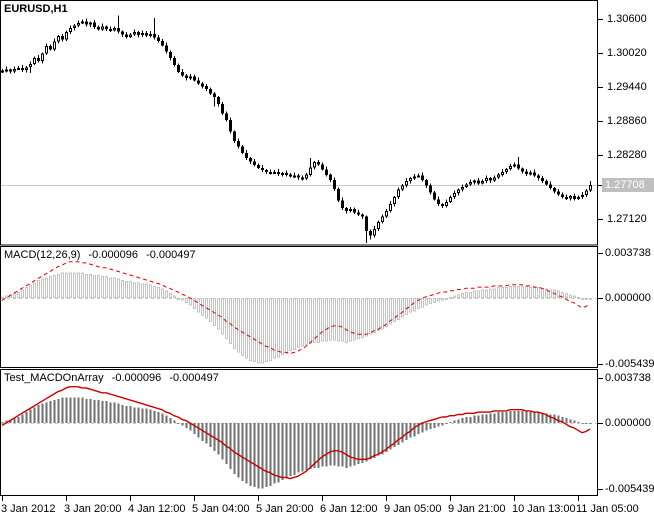 The height and width of the screenshot is (518, 654). What do you see at coordinates (627, 53) in the screenshot?
I see `price-axis-label: 1.30020` at bounding box center [627, 53].